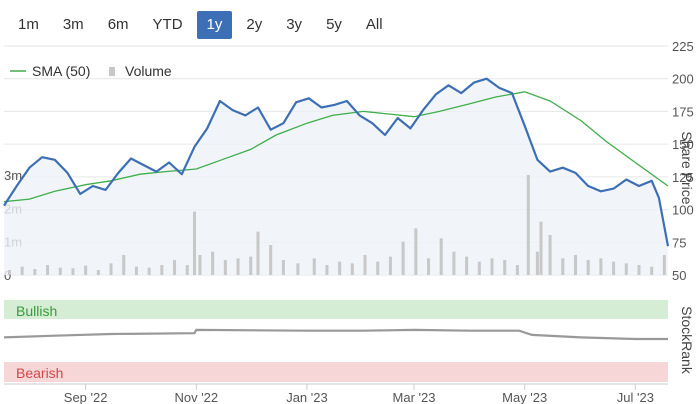  What do you see at coordinates (414, 397) in the screenshot?
I see `x-tick-label: Mar '23` at bounding box center [414, 397].